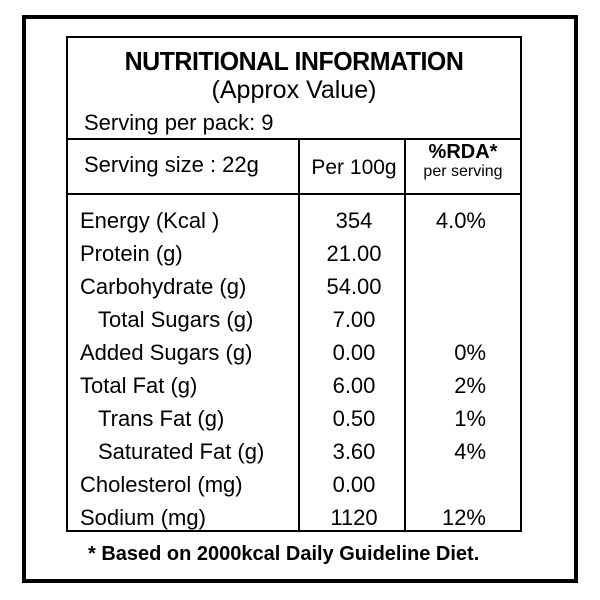 This screenshot has height=600, width=600. Describe the element at coordinates (463, 171) in the screenshot. I see `rda-sub-label: per serving` at that location.